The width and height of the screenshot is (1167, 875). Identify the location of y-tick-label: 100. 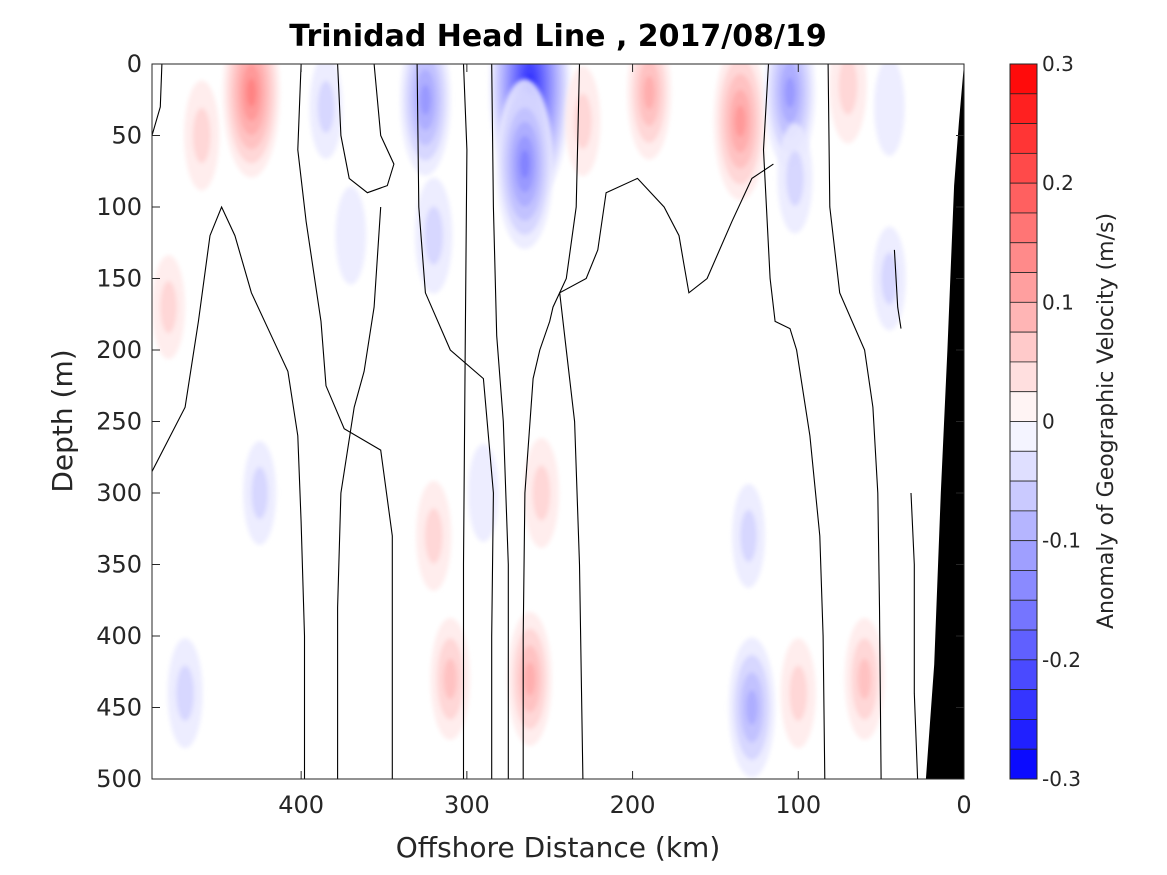
(119, 207).